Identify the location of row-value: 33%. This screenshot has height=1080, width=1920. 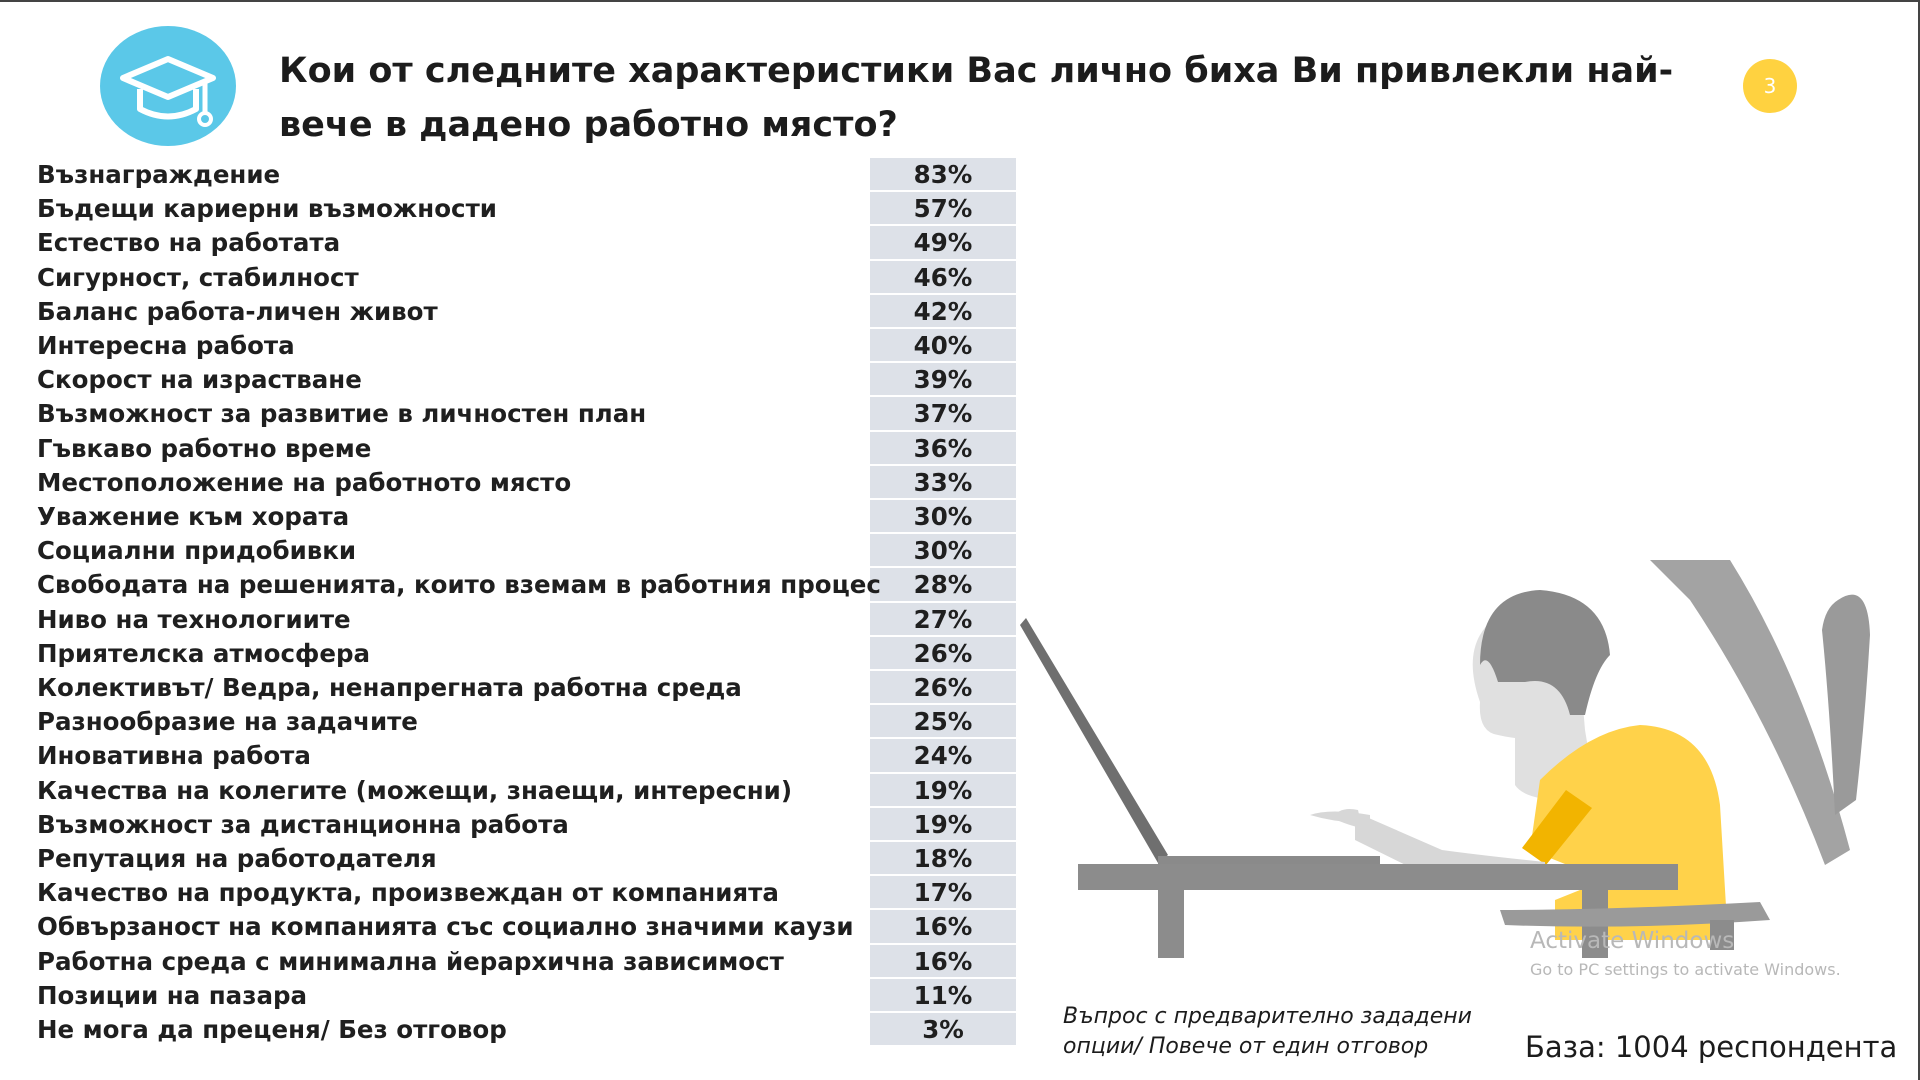
(943, 482).